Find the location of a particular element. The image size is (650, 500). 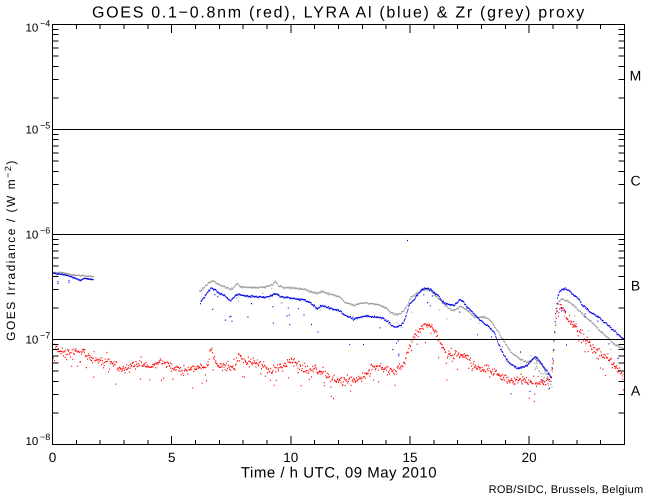

svg-text: 0 is located at coordinates (53, 457).